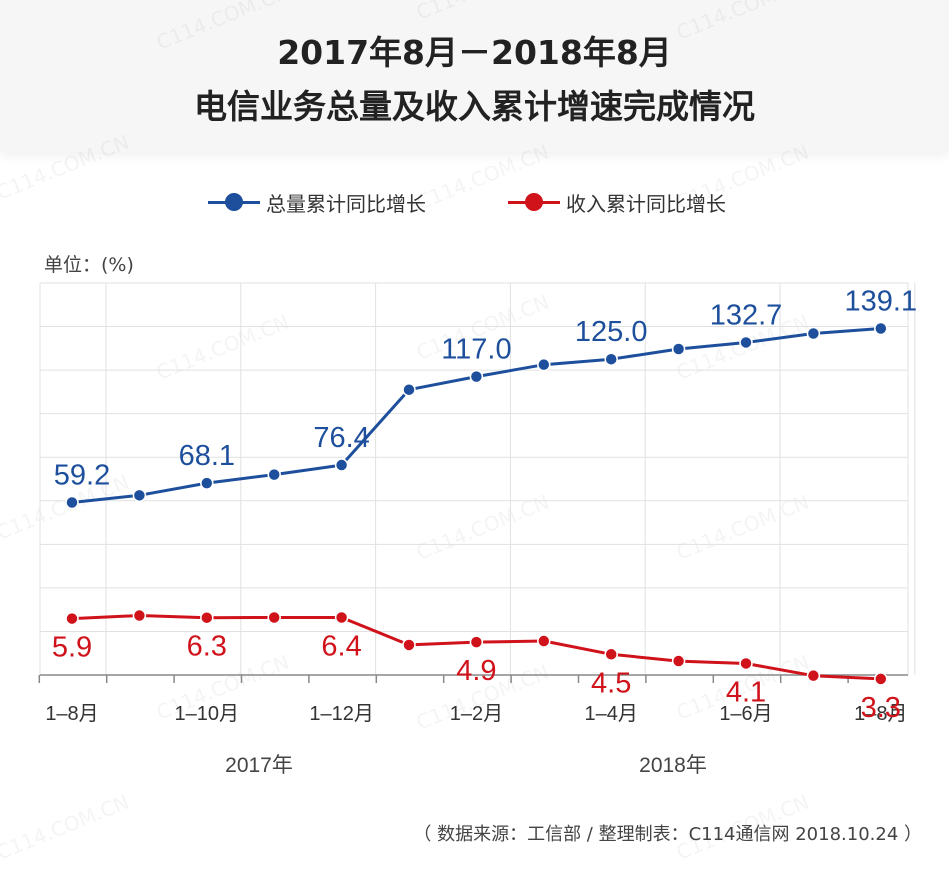 Image resolution: width=949 pixels, height=877 pixels. Describe the element at coordinates (341, 438) in the screenshot. I see `data-label-total: 76.4` at that location.